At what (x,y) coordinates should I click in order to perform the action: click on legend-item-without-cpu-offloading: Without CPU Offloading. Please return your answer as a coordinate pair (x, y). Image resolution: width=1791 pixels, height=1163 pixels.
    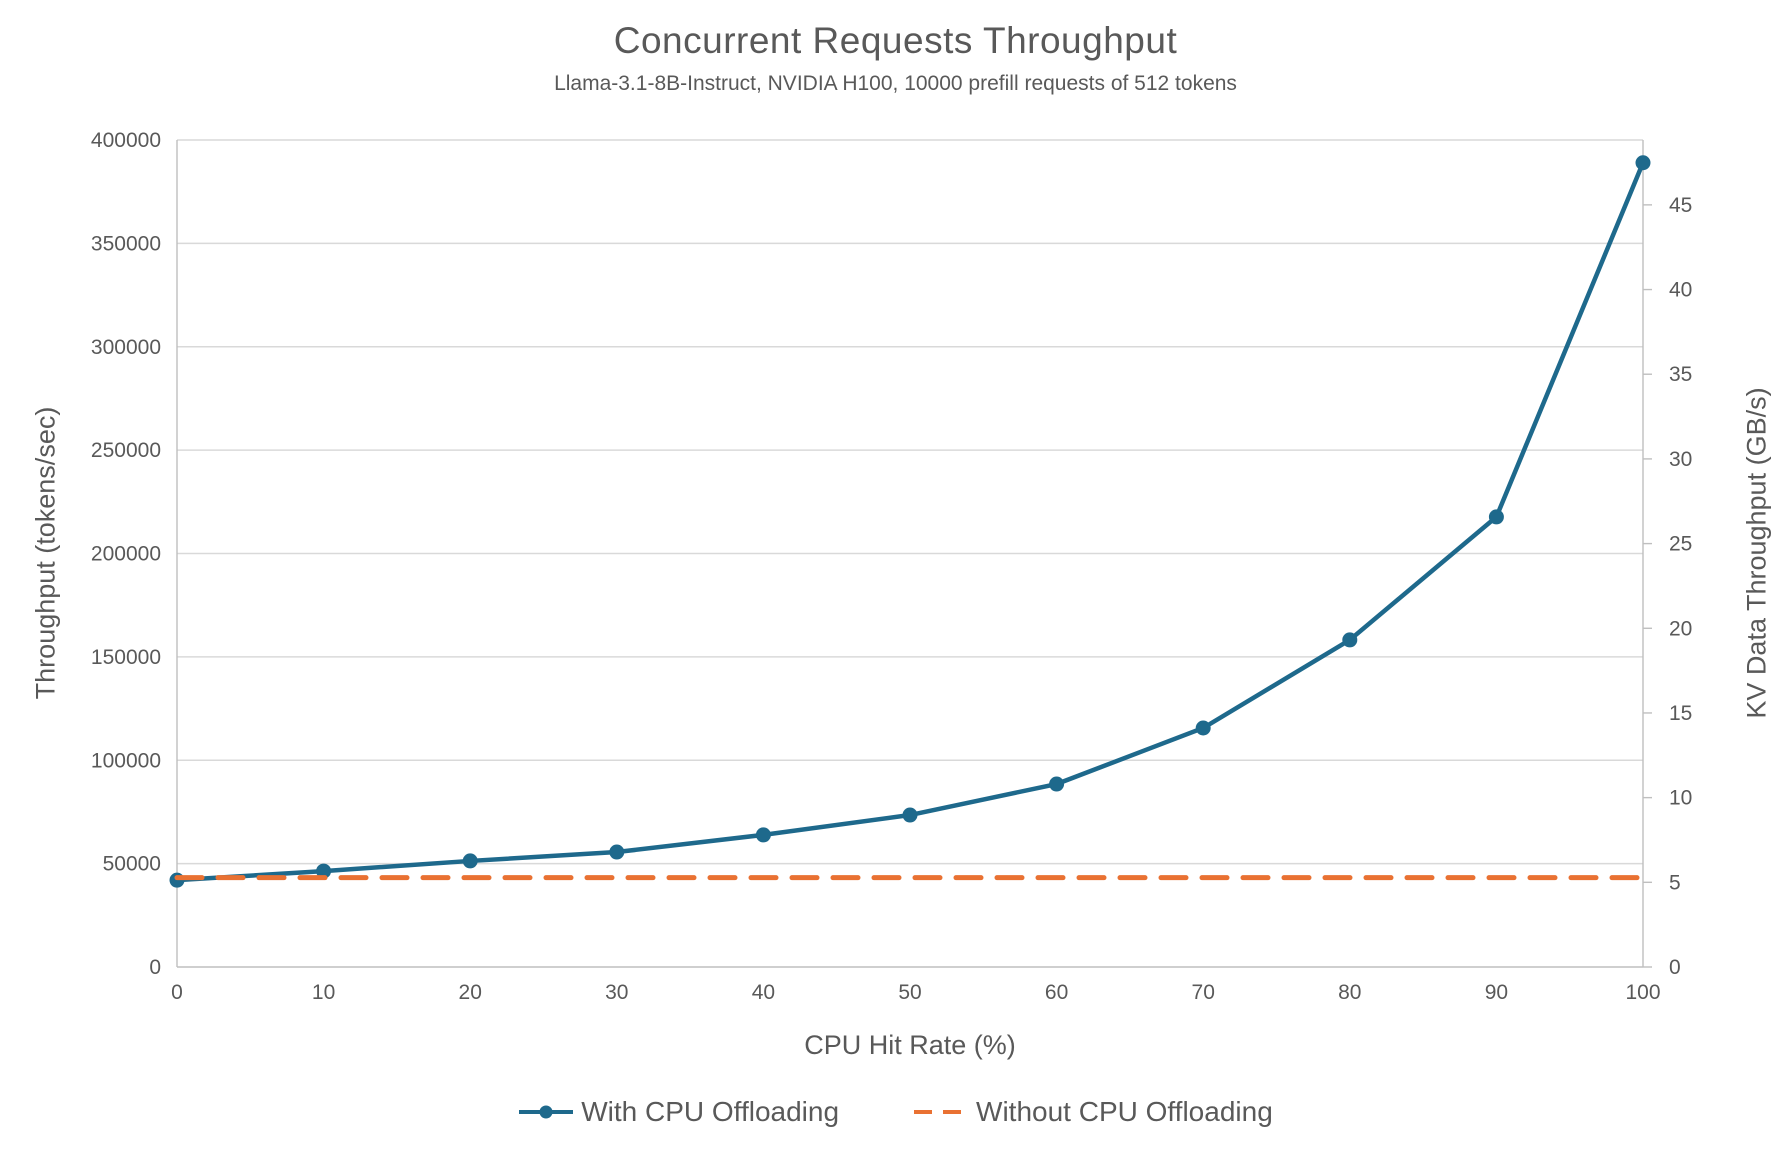
    Looking at the image, I should click on (1093, 1112).